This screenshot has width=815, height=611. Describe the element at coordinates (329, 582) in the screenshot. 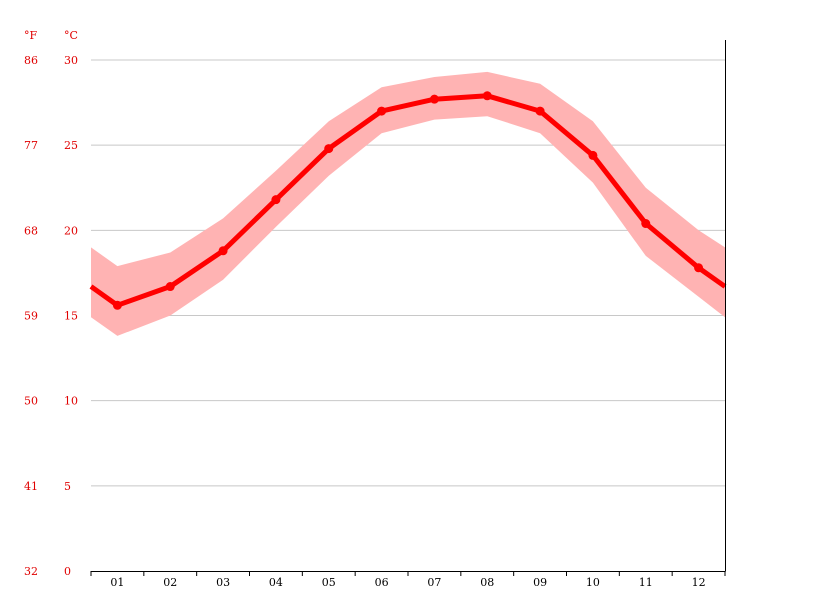

I see `x-tick-label: 05` at that location.